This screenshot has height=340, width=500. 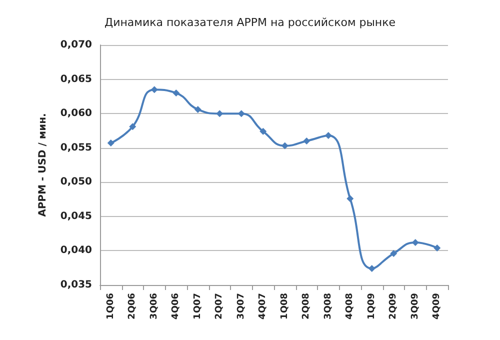 I want to click on x-tick-label: 3Q07, so click(x=241, y=306).